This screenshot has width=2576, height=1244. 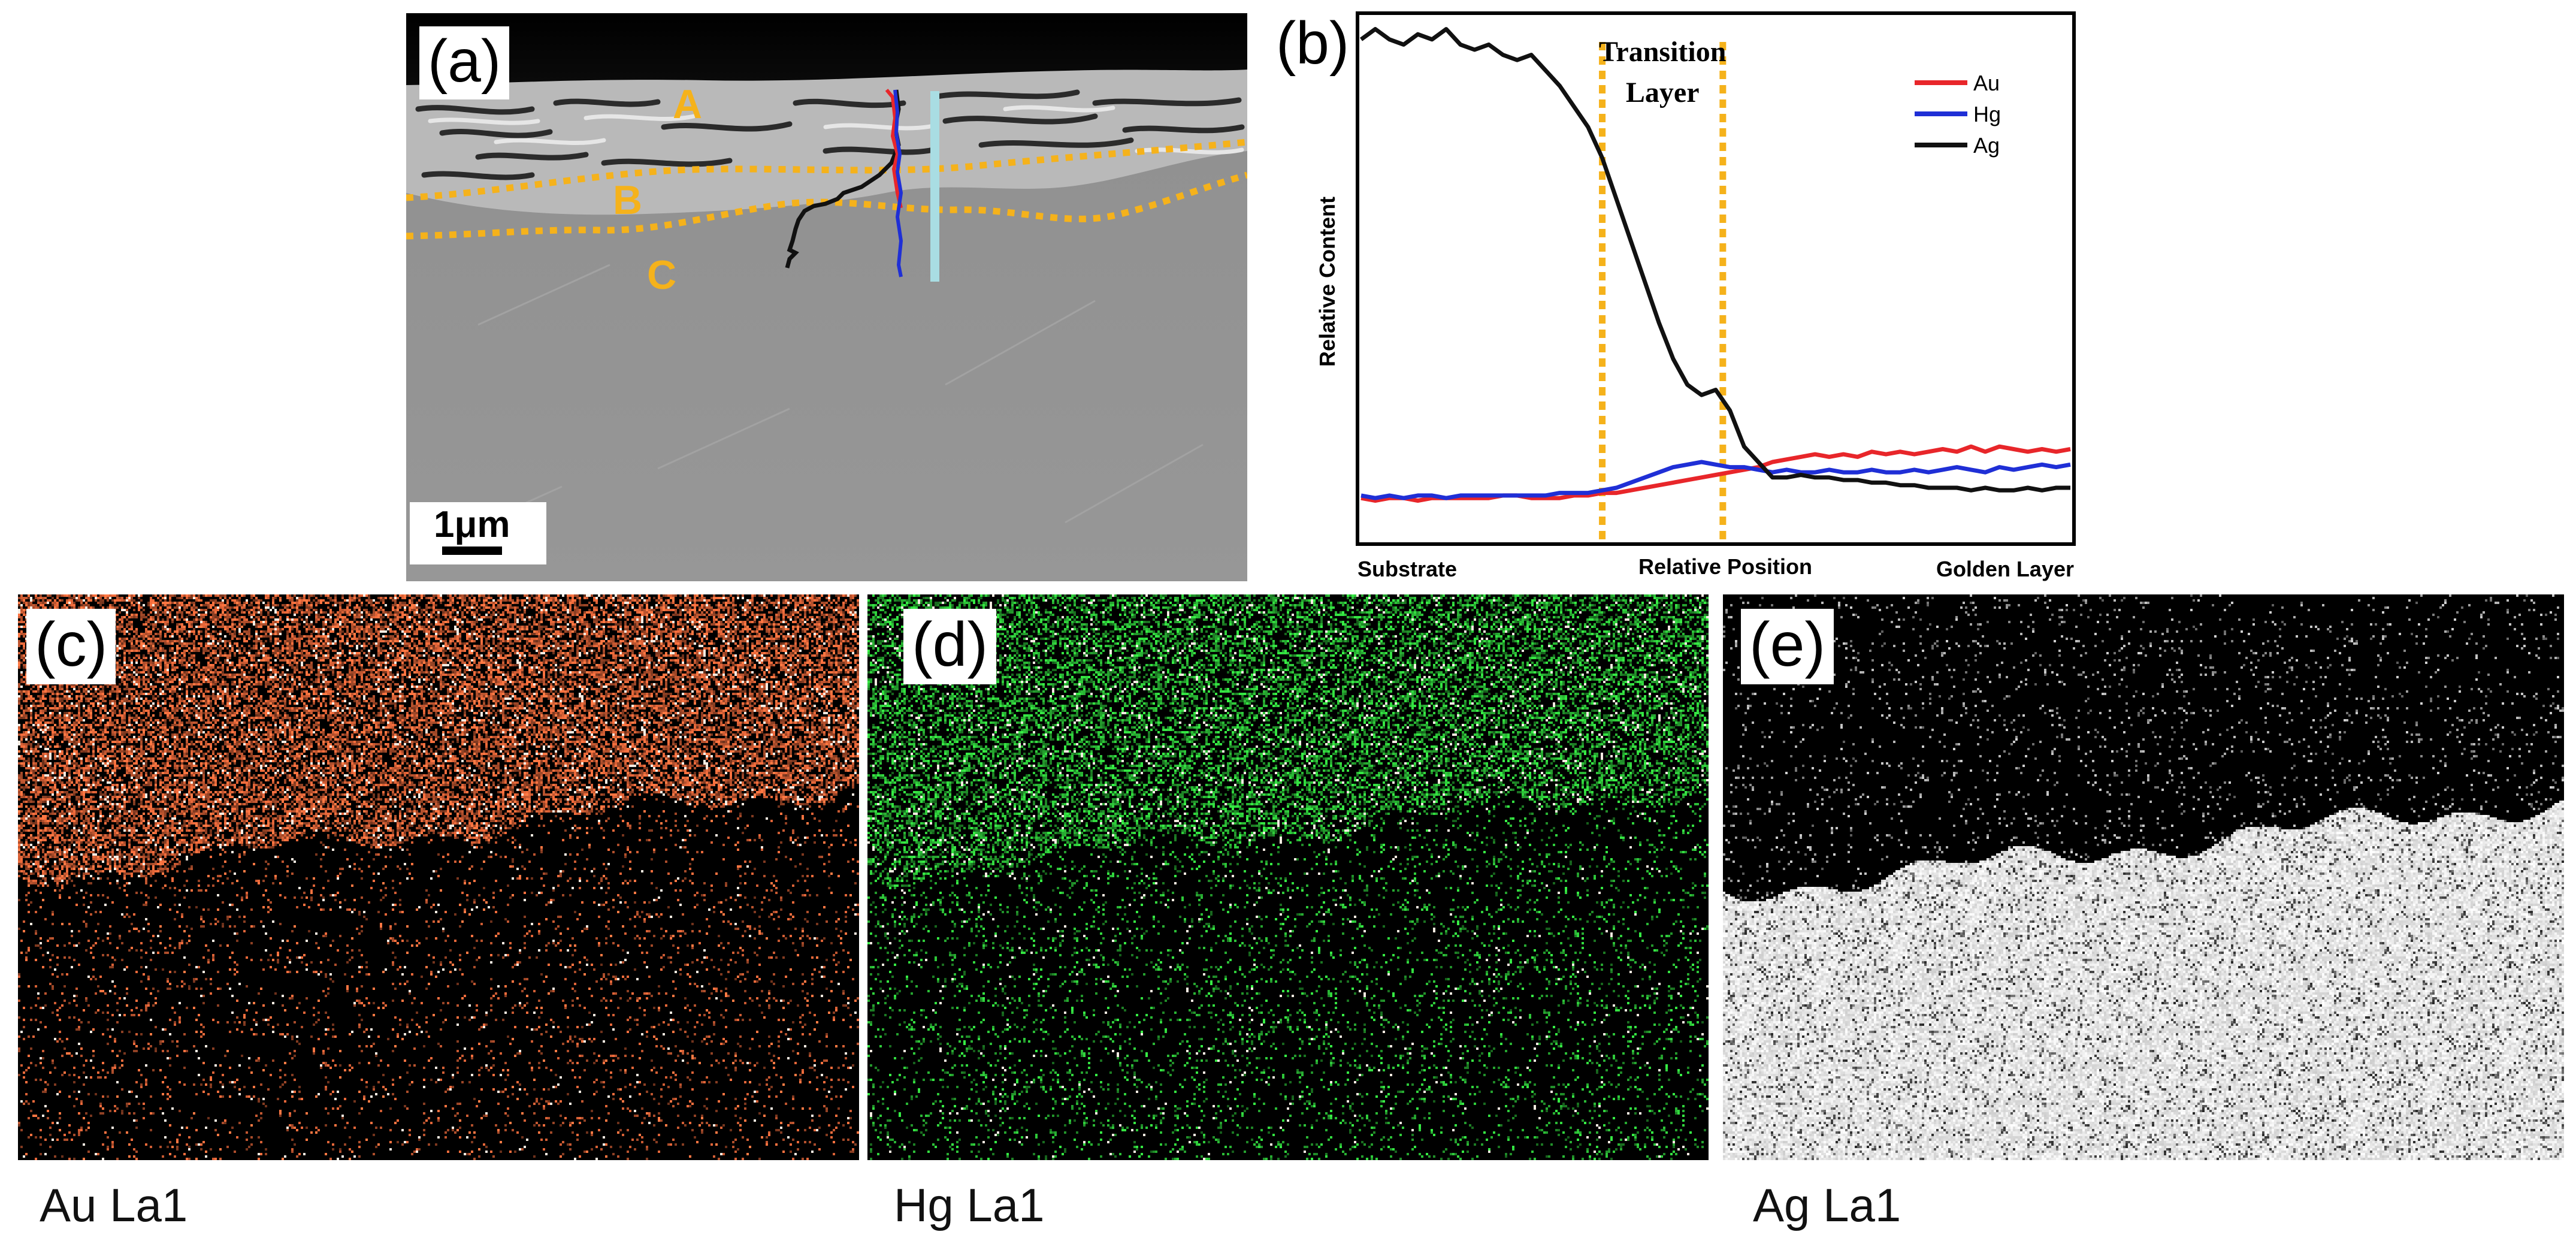 I want to click on series-line-au, so click(x=1715, y=474).